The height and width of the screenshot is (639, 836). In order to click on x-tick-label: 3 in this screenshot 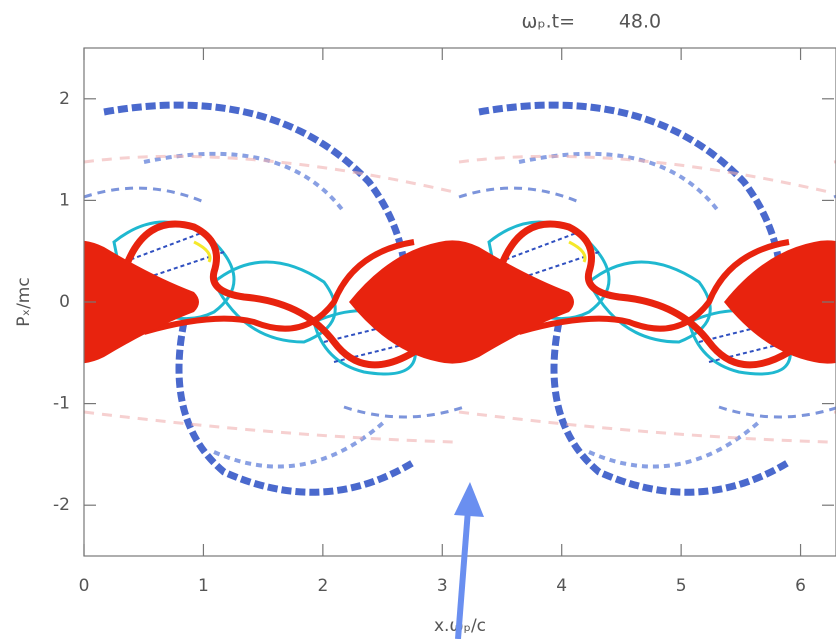, I will do `click(442, 586)`.